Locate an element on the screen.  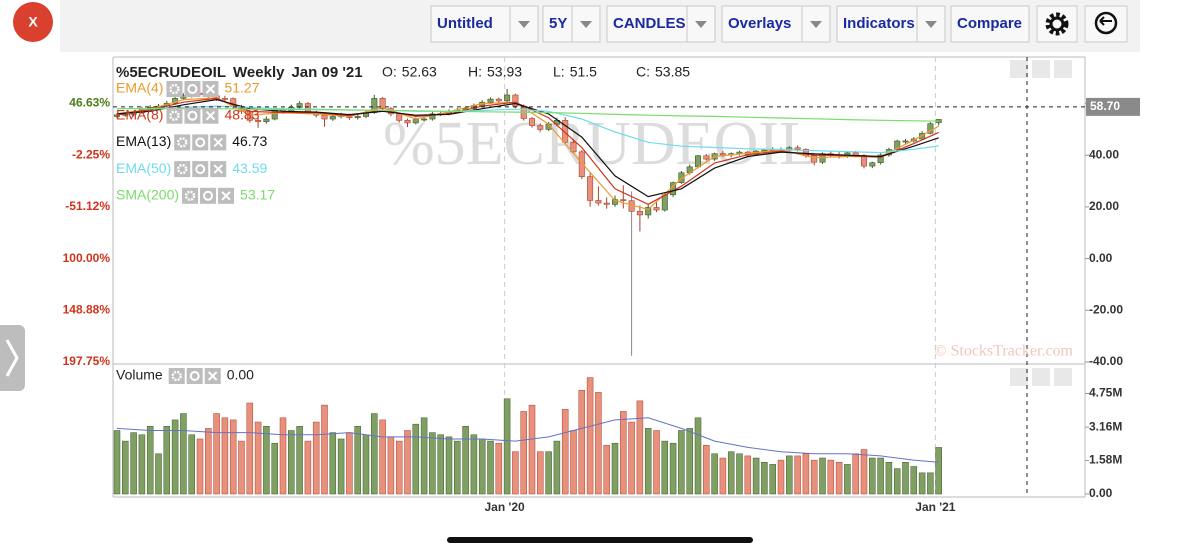
undo-button is located at coordinates (1106, 24).